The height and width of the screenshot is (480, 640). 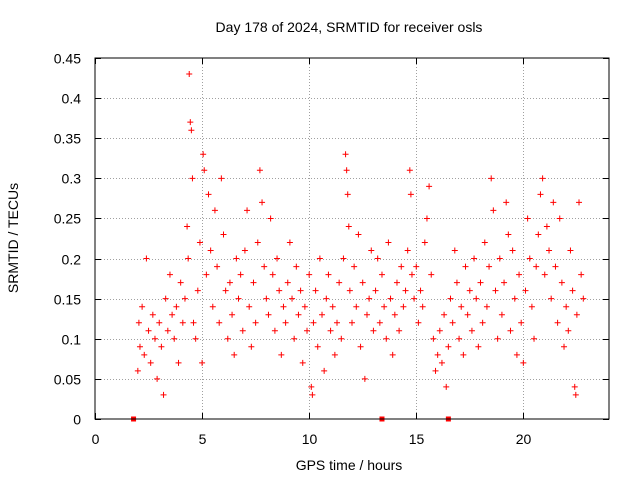 What do you see at coordinates (77, 420) in the screenshot?
I see `y-tick-label: 0` at bounding box center [77, 420].